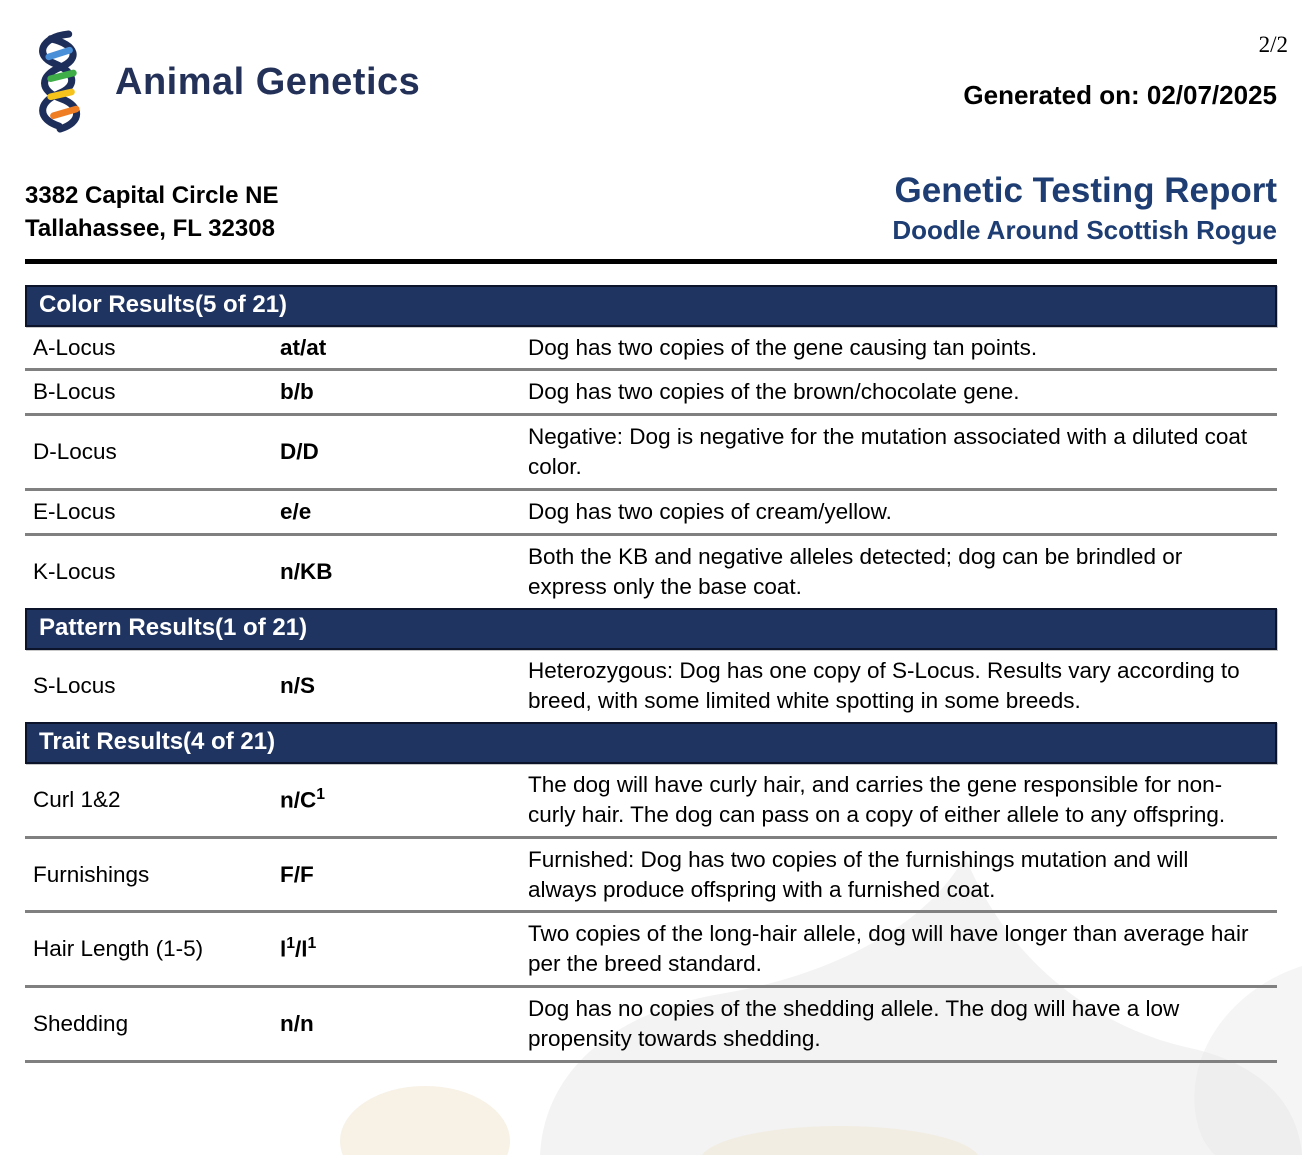  I want to click on result-value: l1/l1, so click(298, 948).